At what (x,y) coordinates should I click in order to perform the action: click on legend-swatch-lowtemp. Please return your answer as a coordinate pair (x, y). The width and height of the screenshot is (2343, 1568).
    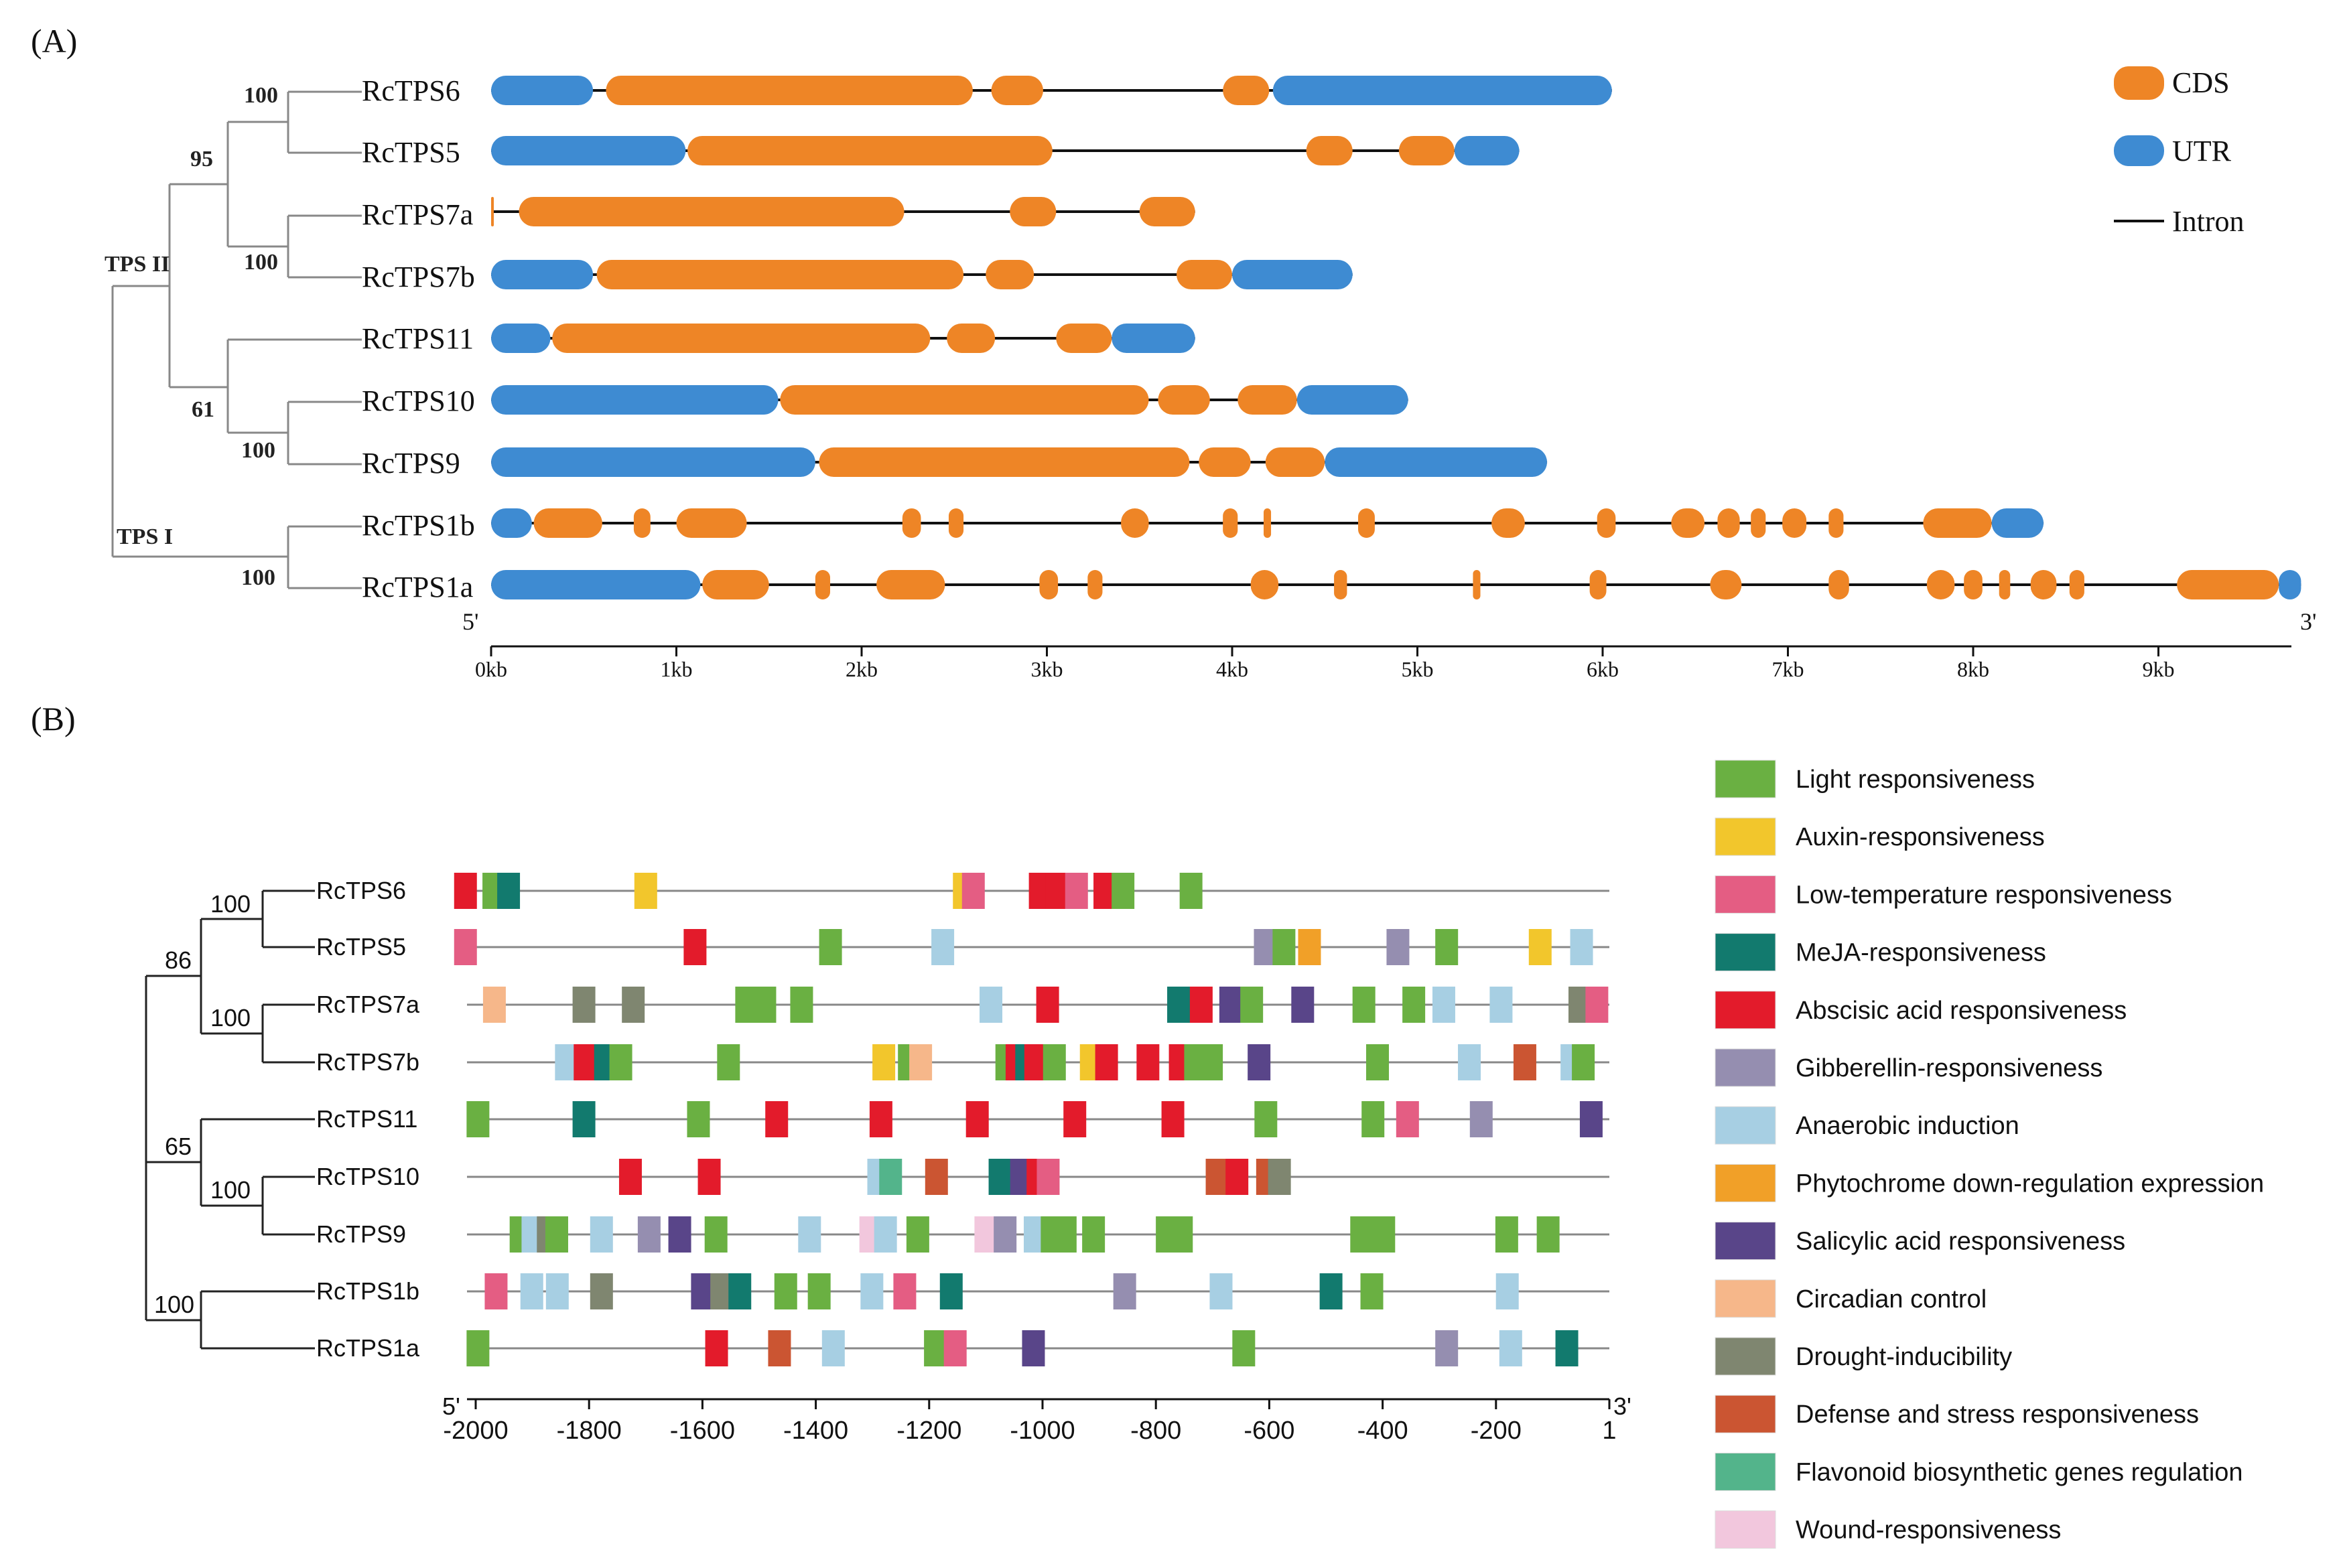
    Looking at the image, I should click on (1745, 894).